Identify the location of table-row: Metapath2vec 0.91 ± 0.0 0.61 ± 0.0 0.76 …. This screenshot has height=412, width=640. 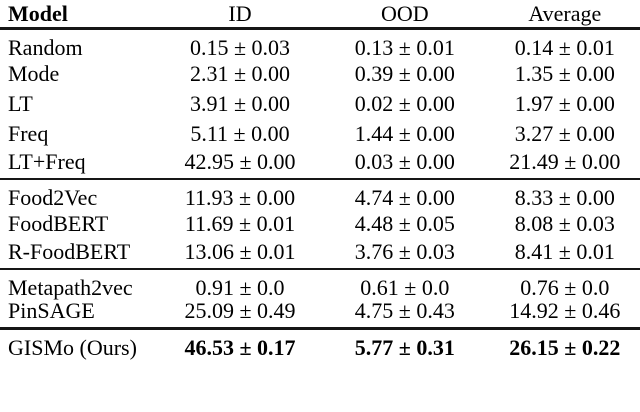
(320, 284).